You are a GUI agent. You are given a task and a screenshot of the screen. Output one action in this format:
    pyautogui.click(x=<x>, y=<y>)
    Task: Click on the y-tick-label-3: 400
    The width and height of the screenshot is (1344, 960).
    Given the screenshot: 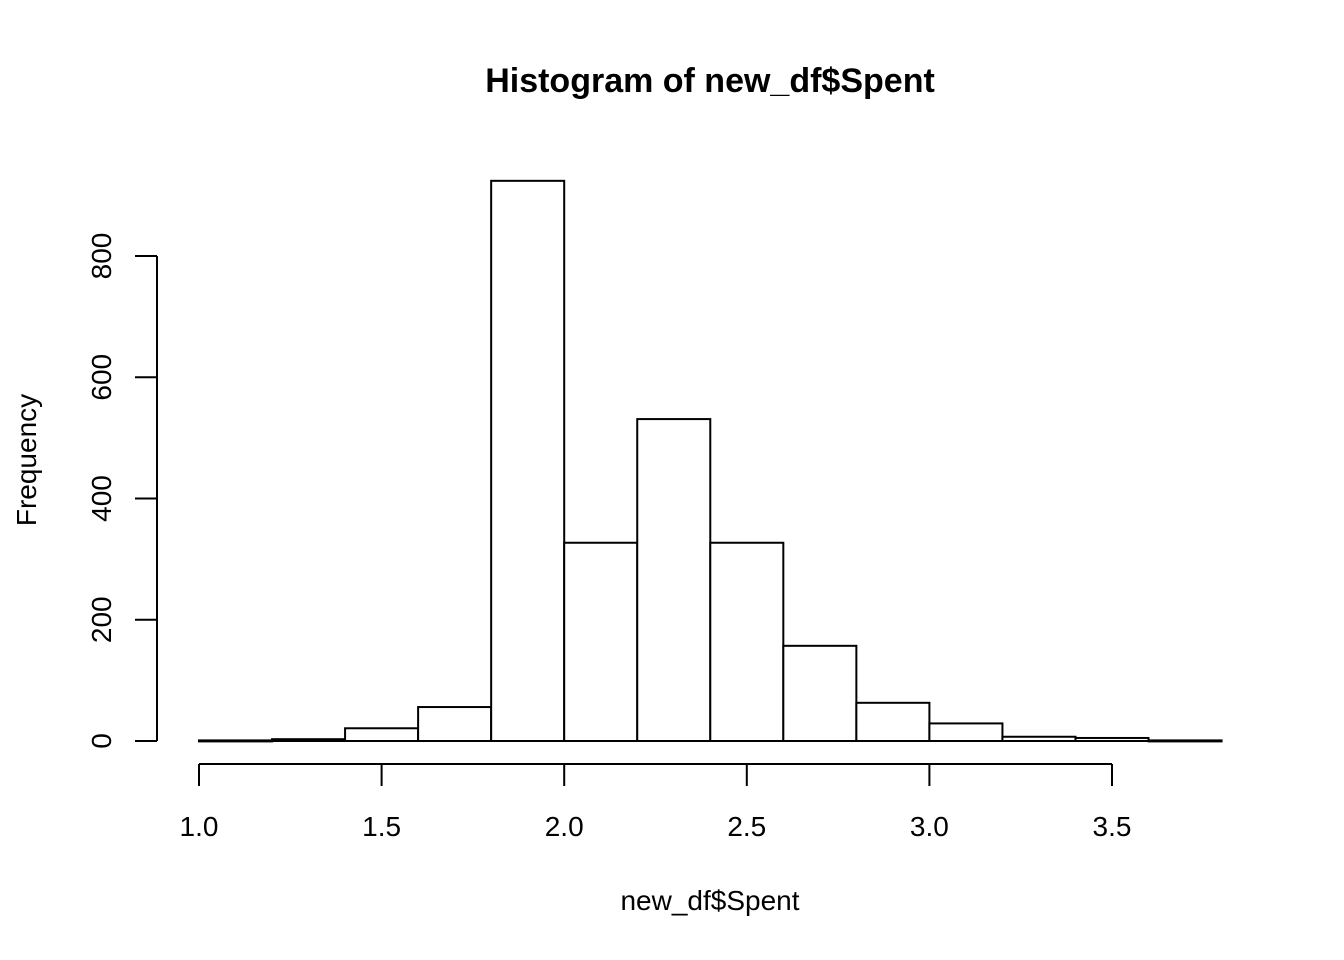 What is the action you would take?
    pyautogui.click(x=101, y=498)
    